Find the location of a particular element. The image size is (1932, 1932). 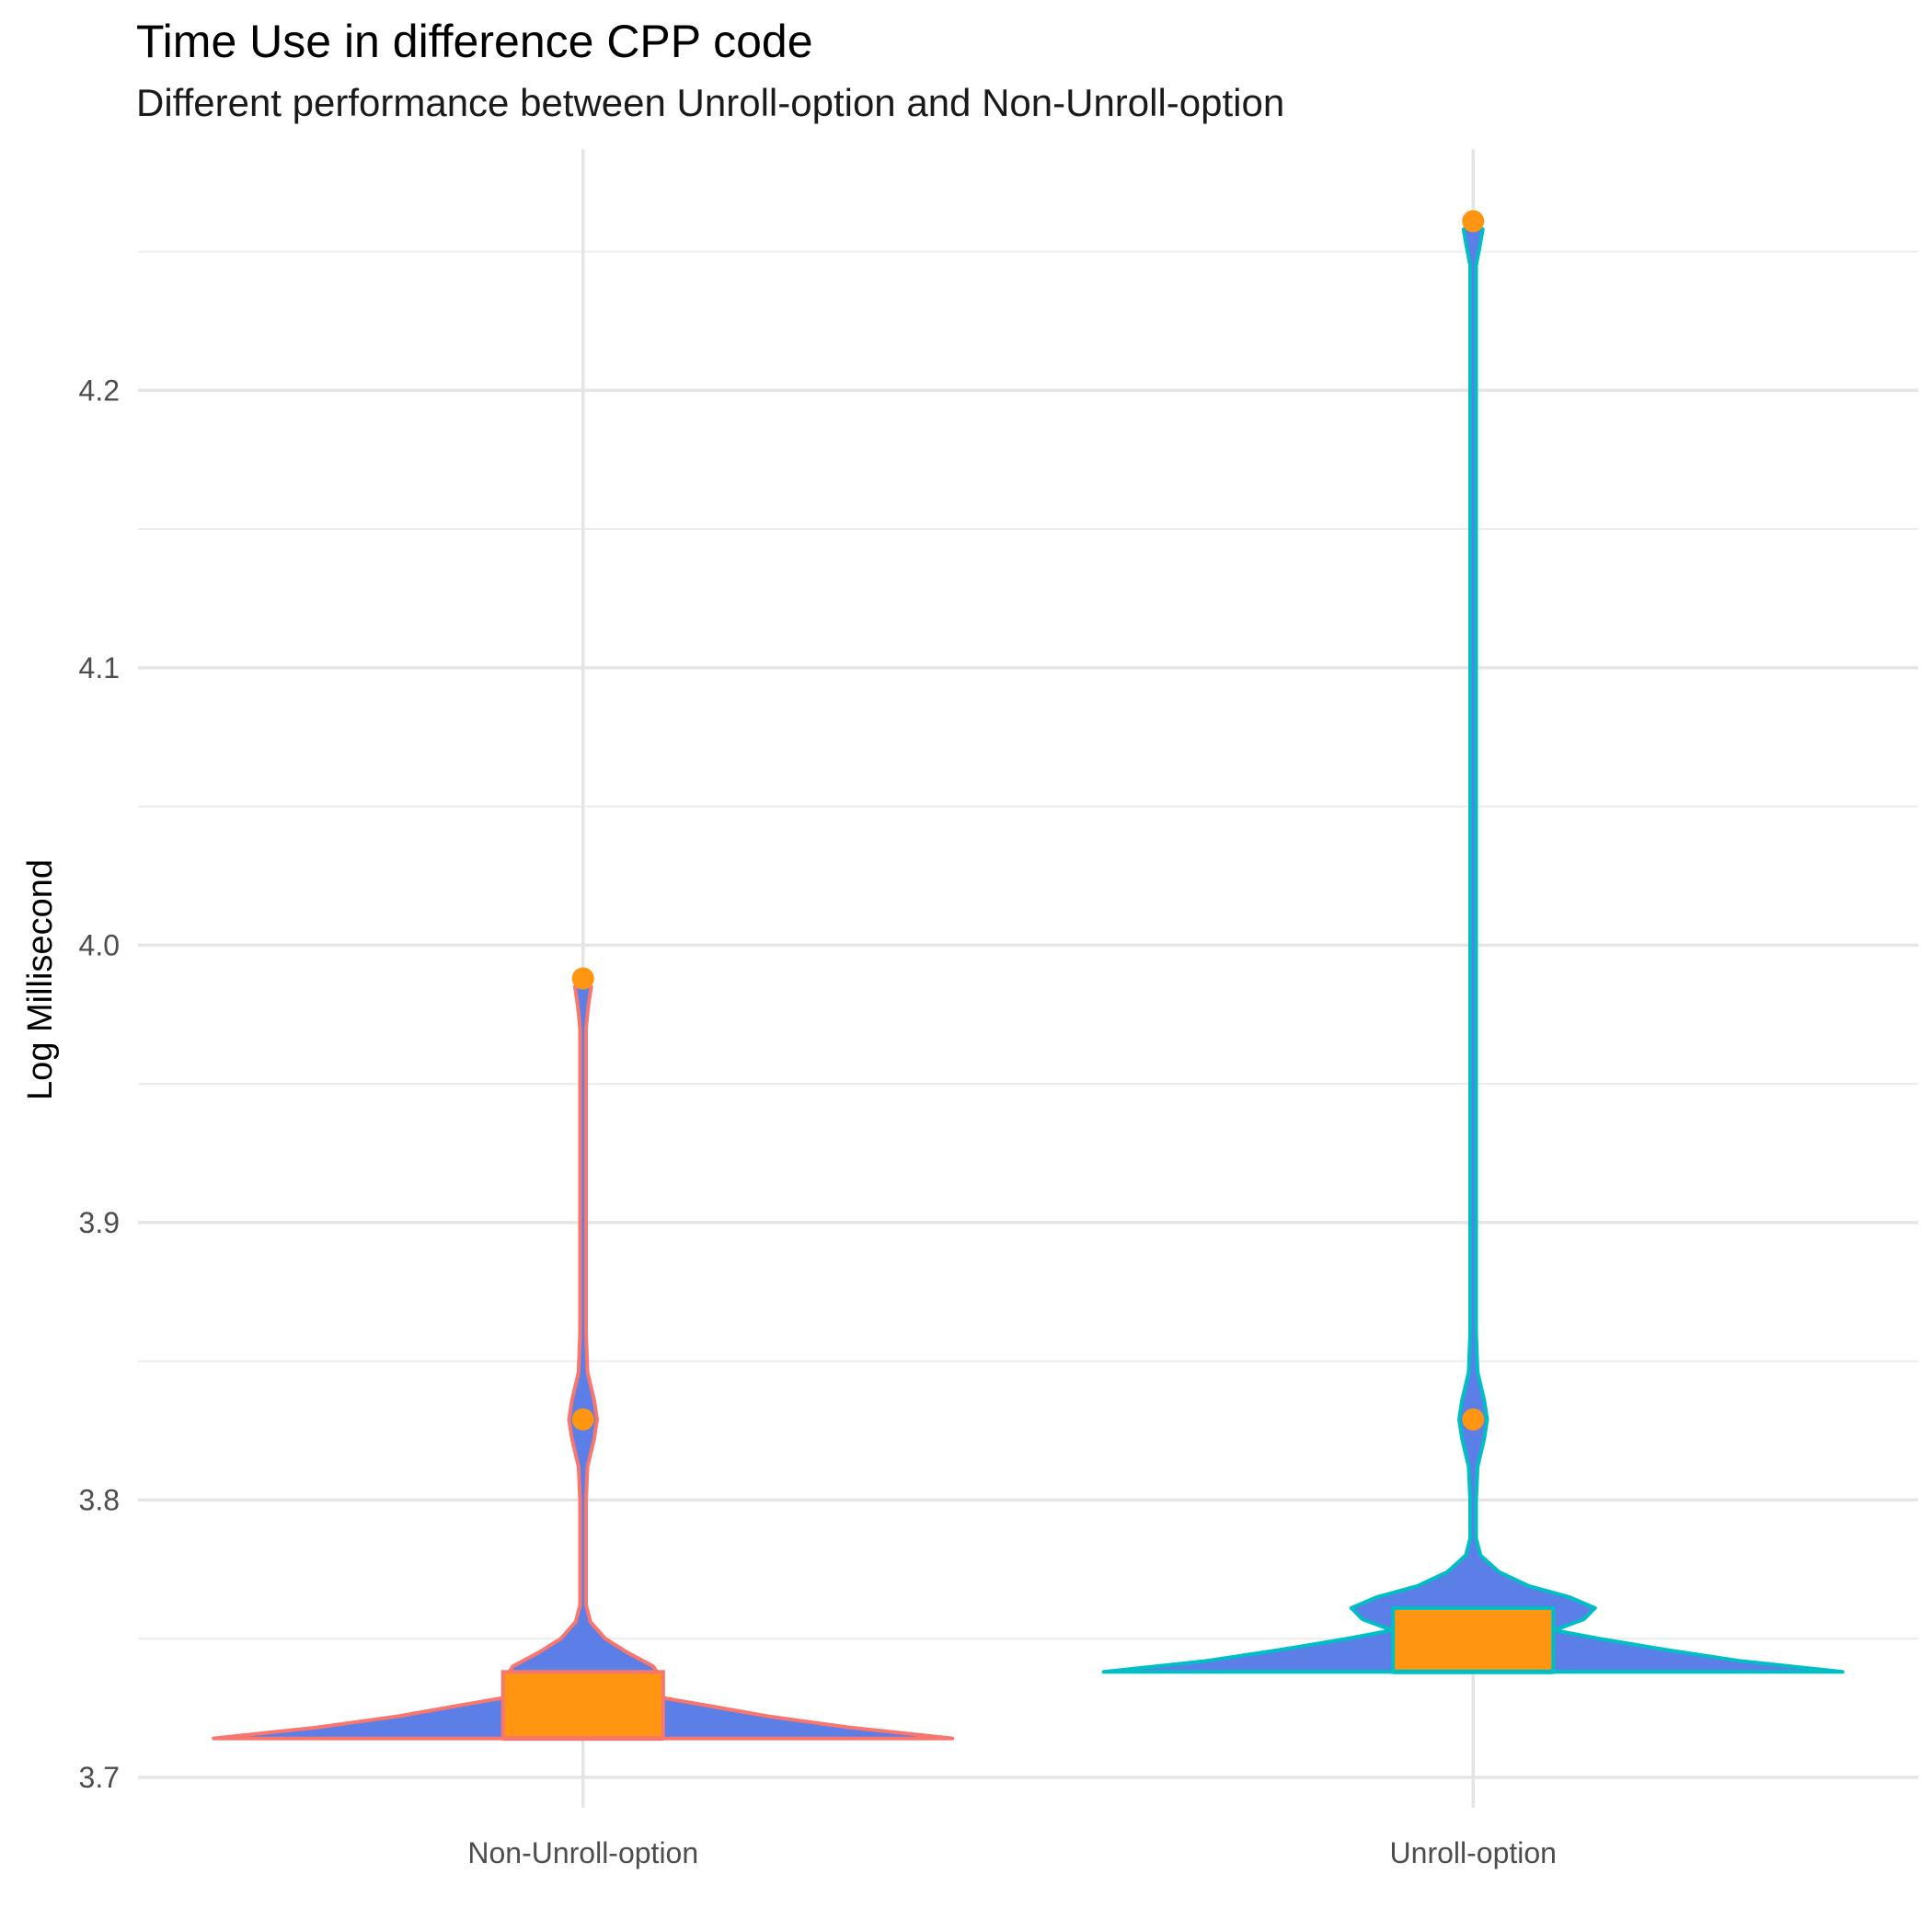

y-tick-label: 4.2 is located at coordinates (99, 390).